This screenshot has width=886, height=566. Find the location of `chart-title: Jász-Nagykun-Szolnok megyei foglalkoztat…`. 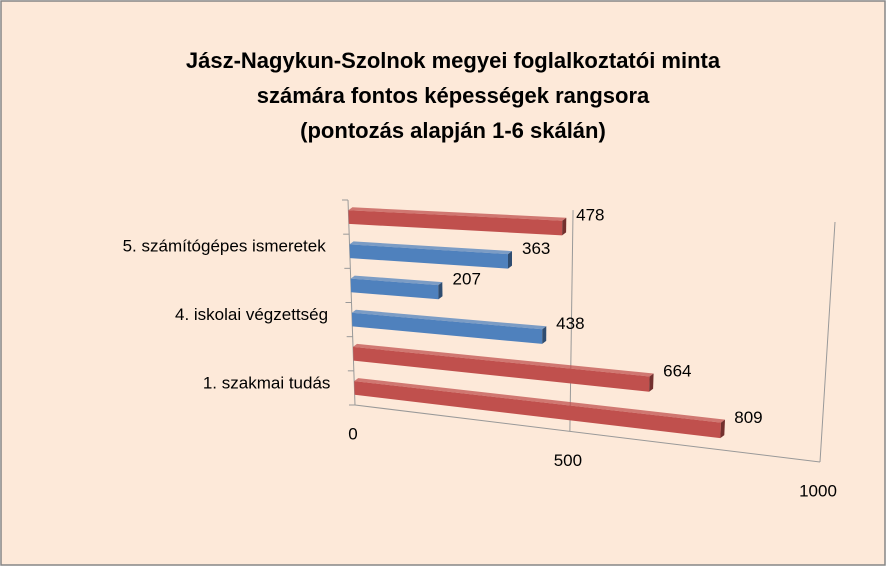

chart-title: Jász-Nagykun-Szolnok megyei foglalkoztat… is located at coordinates (453, 60).